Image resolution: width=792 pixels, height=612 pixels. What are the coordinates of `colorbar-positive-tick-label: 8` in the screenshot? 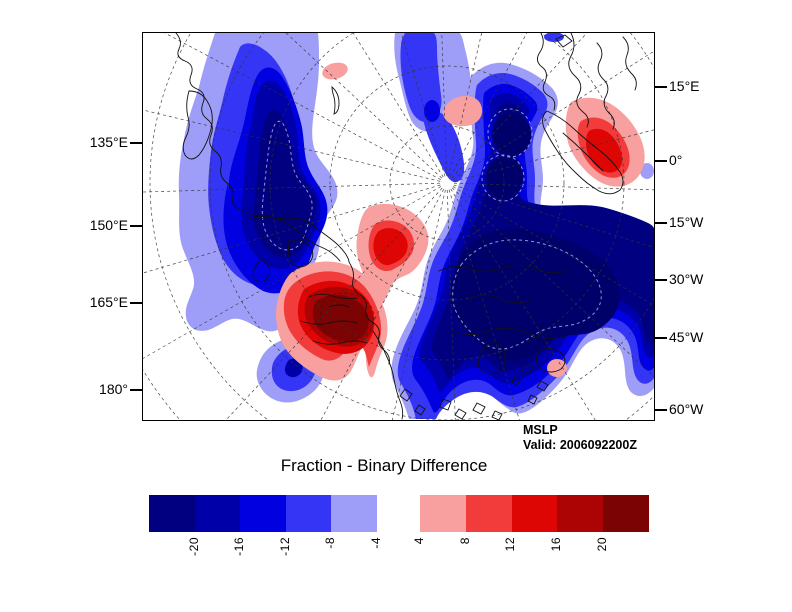 It's located at (465, 541).